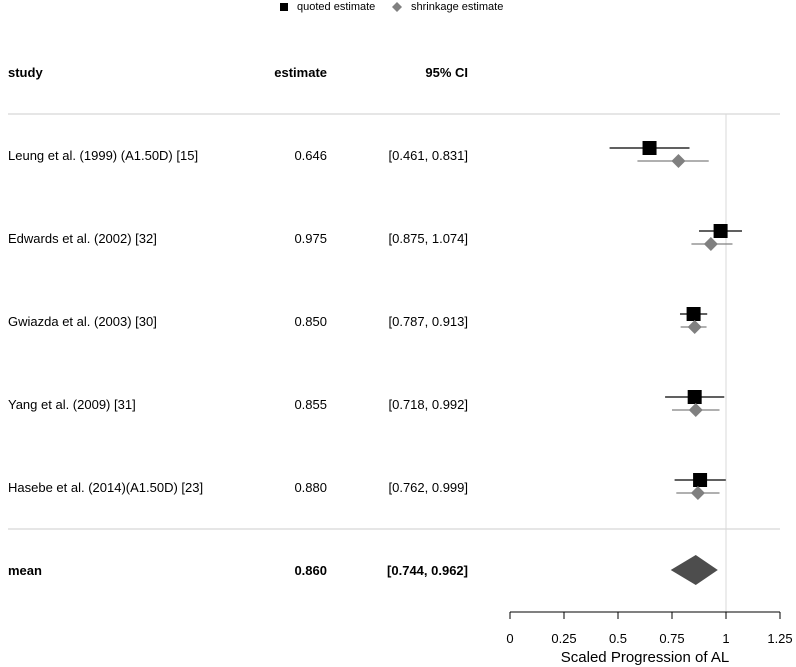 This screenshot has width=796, height=667. What do you see at coordinates (509, 638) in the screenshot?
I see `x-tick-label: 0` at bounding box center [509, 638].